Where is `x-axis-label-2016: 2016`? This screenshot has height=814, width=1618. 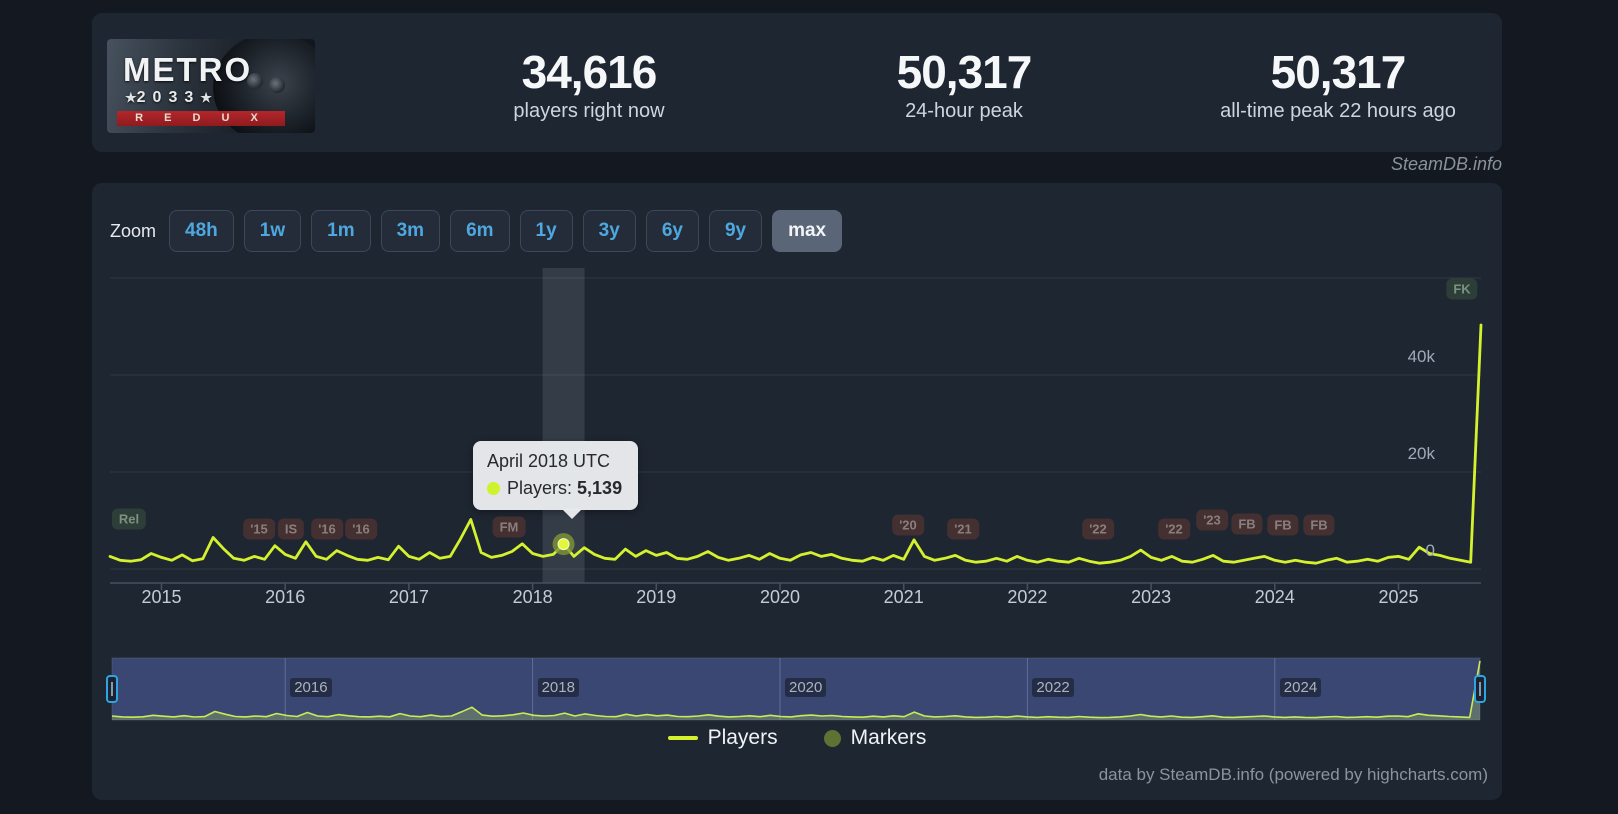 x-axis-label-2016: 2016 is located at coordinates (285, 597).